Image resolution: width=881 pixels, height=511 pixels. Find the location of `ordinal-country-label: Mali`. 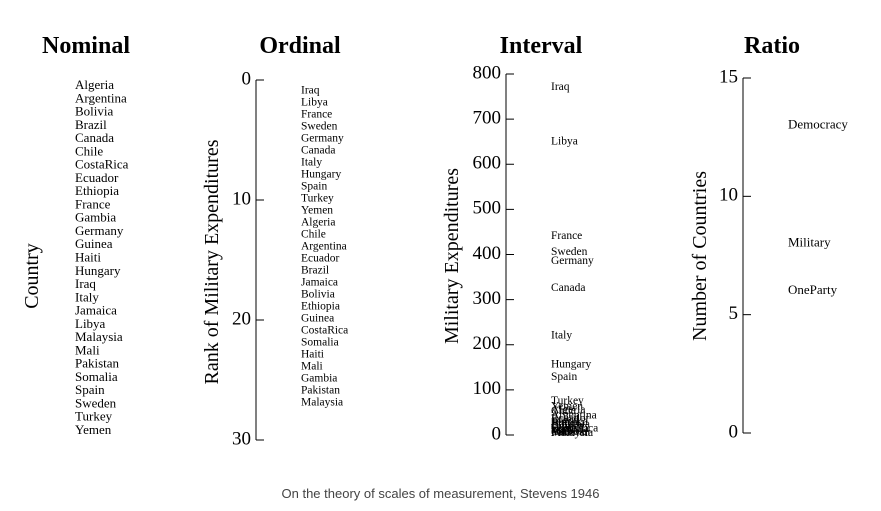

ordinal-country-label: Mali is located at coordinates (312, 367).